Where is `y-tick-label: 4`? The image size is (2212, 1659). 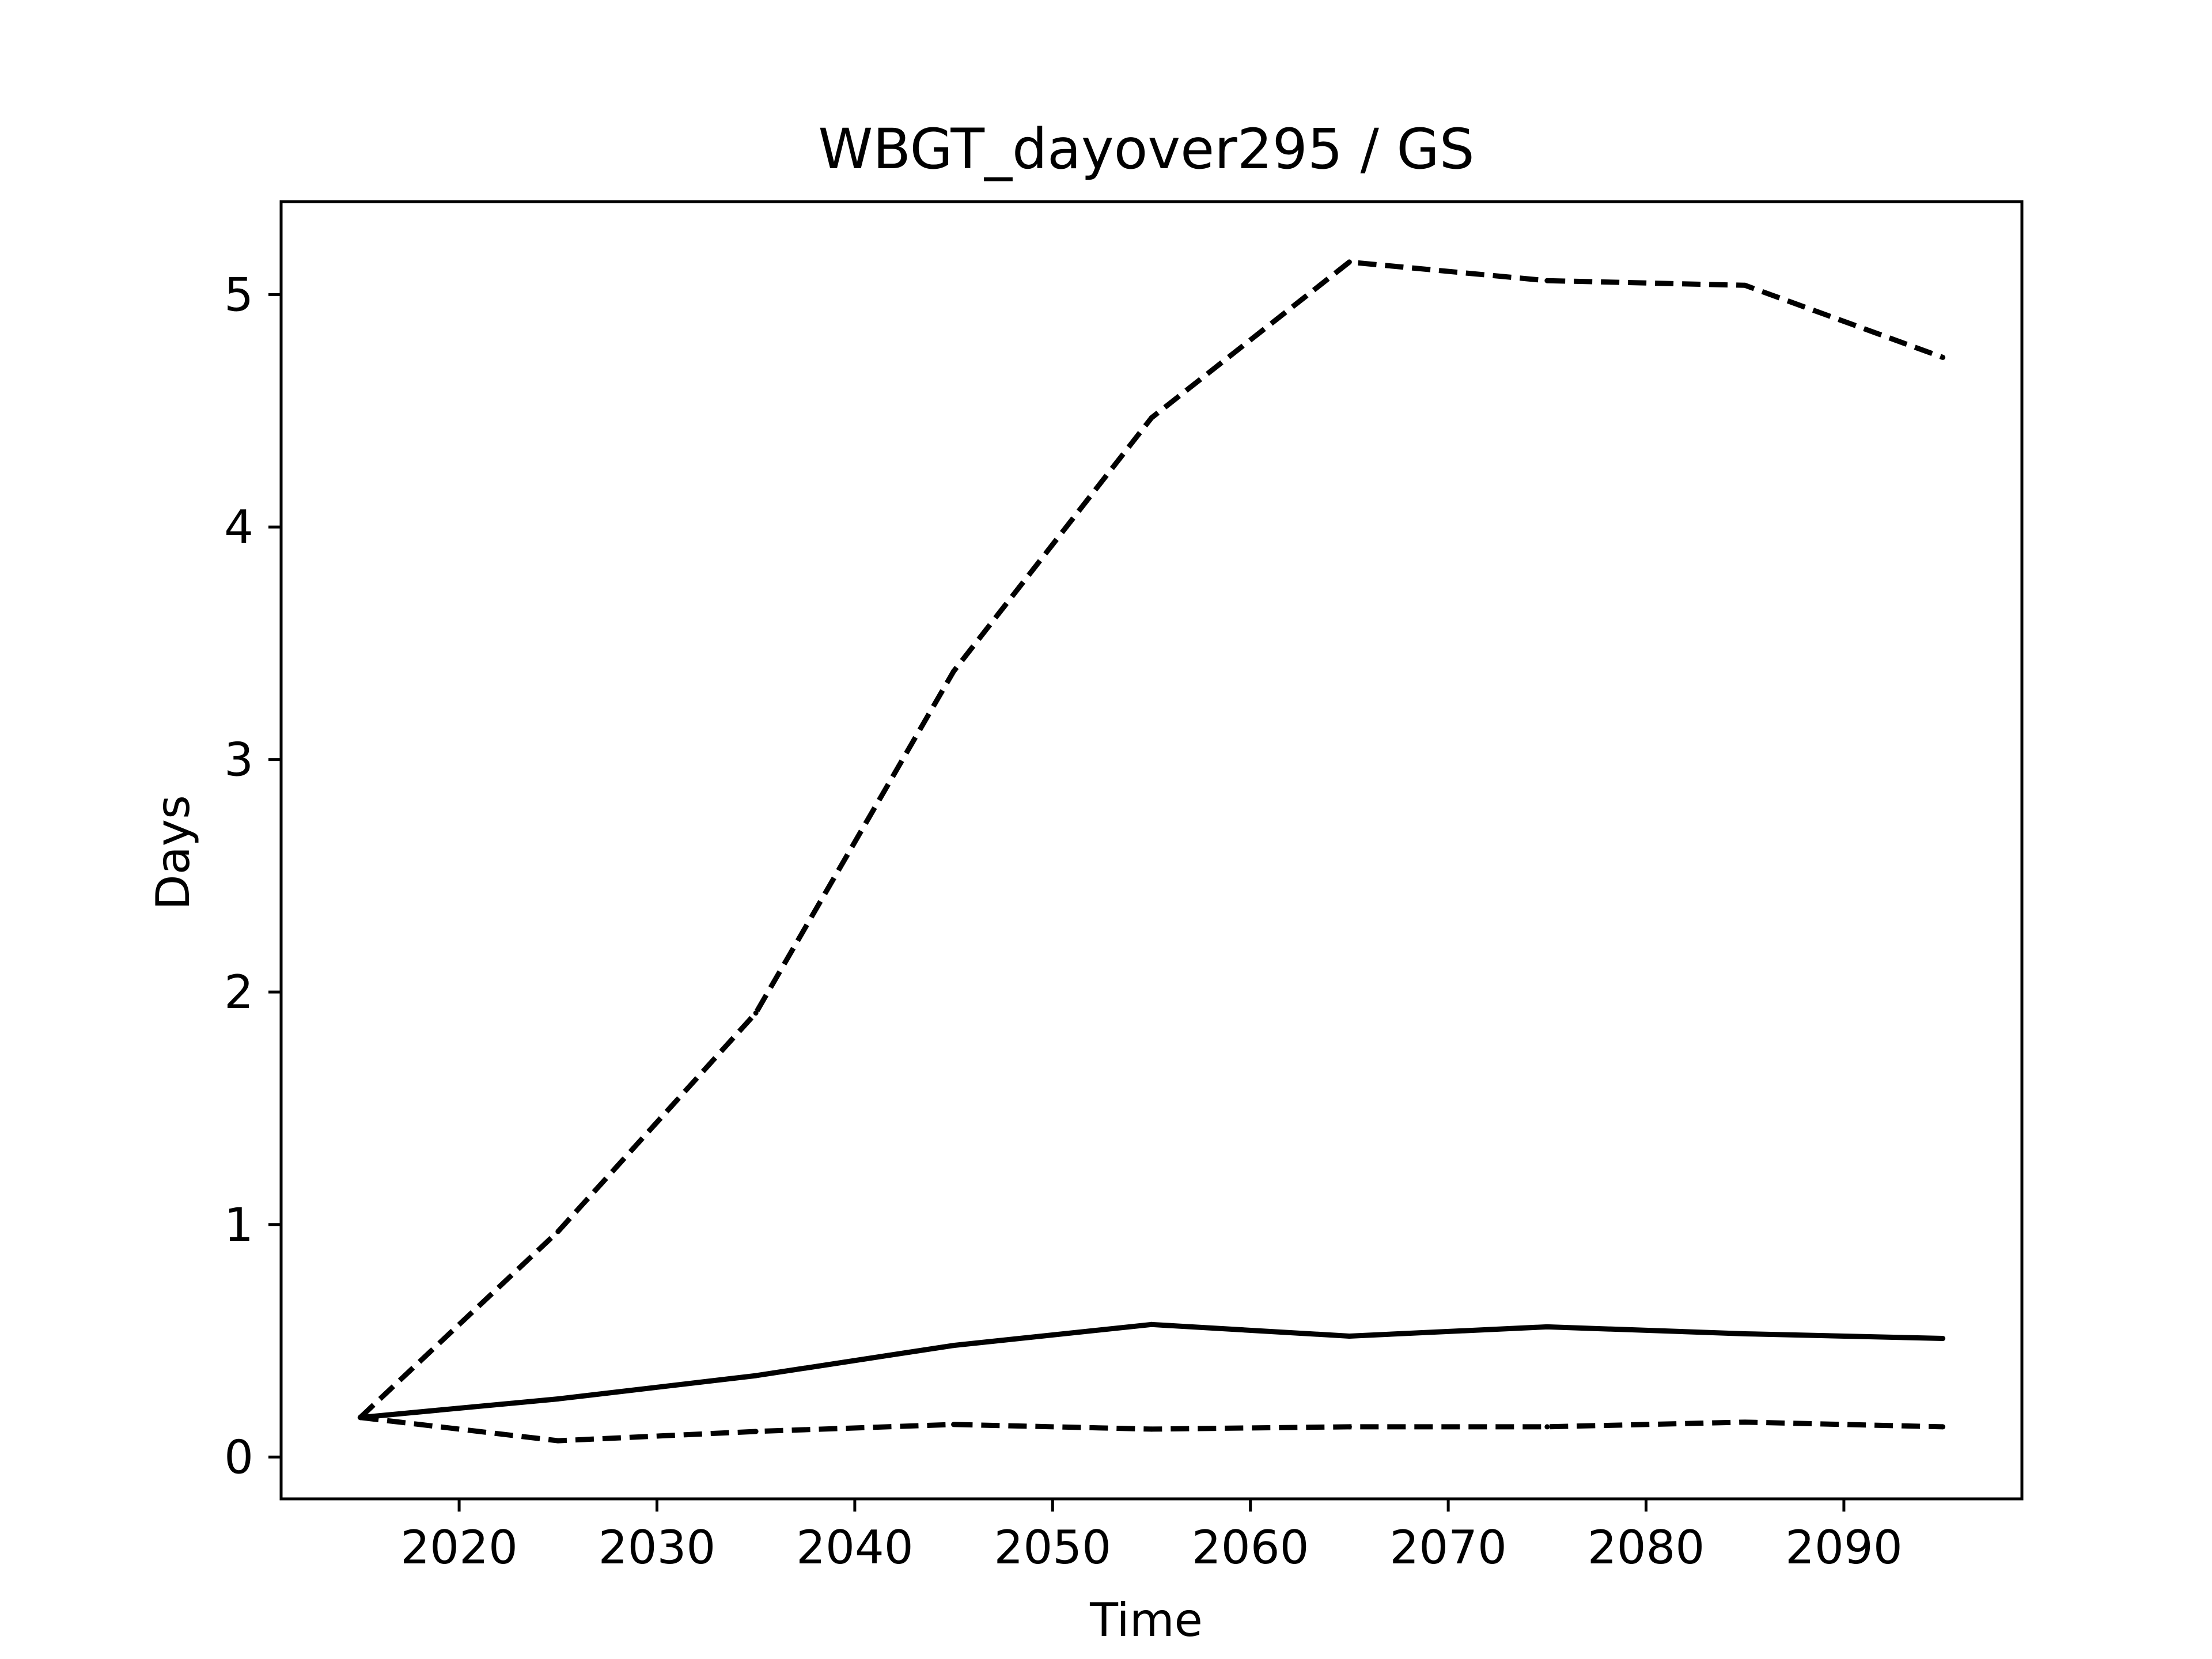 y-tick-label: 4 is located at coordinates (238, 527).